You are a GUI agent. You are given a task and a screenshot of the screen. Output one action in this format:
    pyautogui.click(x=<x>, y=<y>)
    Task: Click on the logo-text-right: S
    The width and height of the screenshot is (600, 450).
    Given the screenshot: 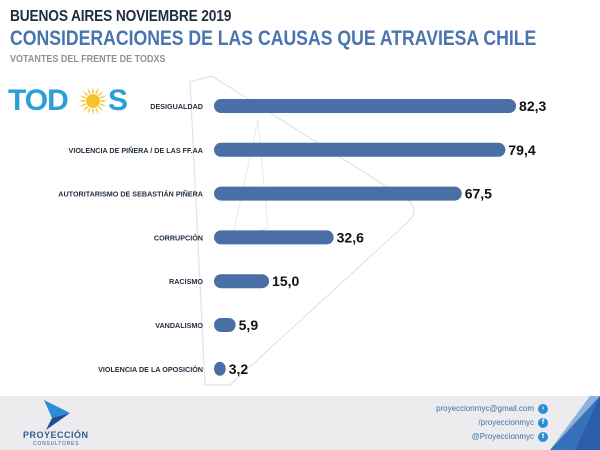 What is the action you would take?
    pyautogui.click(x=118, y=100)
    